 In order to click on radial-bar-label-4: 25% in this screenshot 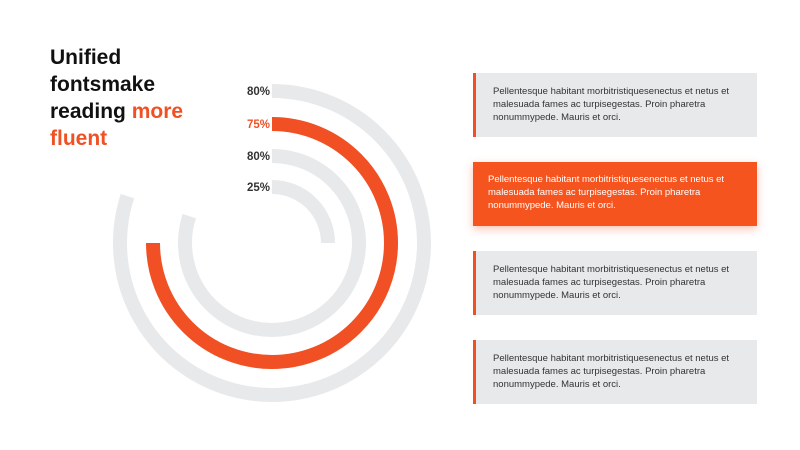, I will do `click(258, 188)`.